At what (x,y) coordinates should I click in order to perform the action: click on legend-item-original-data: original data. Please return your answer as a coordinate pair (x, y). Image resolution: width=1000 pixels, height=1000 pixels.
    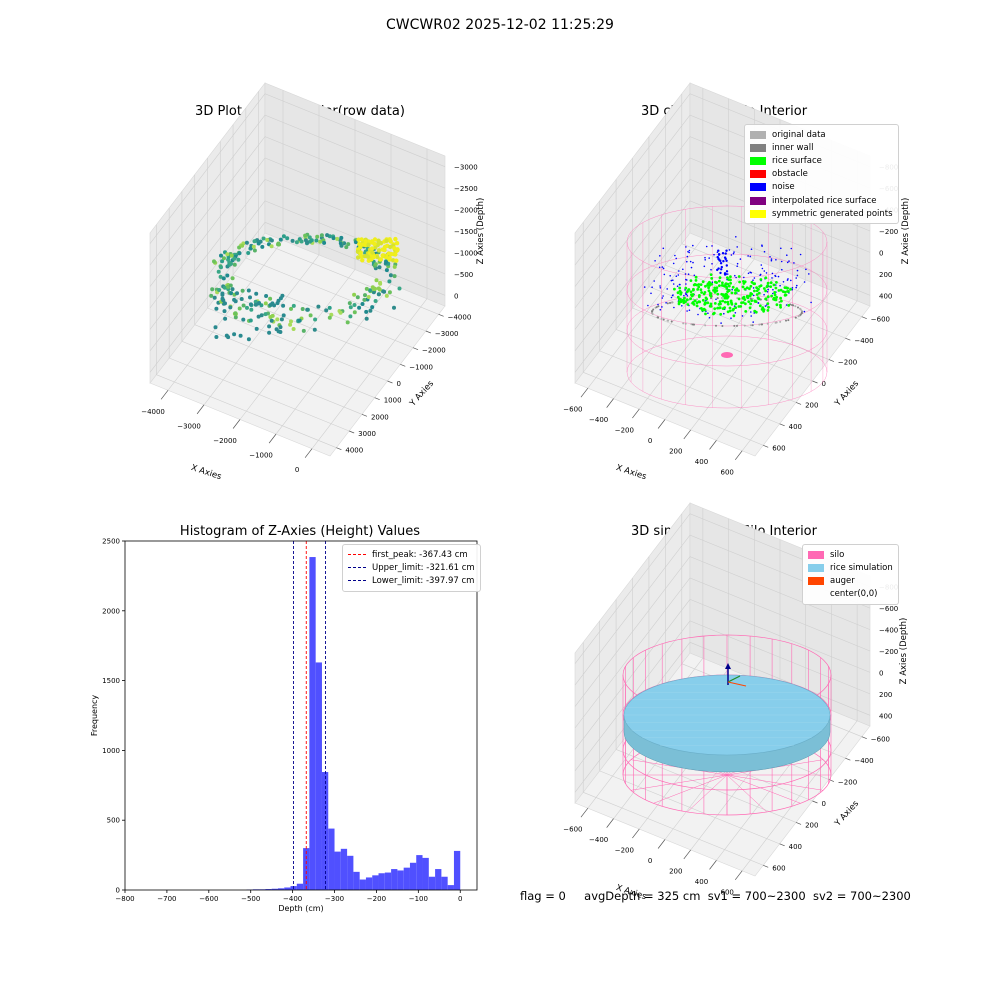
    Looking at the image, I should click on (821, 134).